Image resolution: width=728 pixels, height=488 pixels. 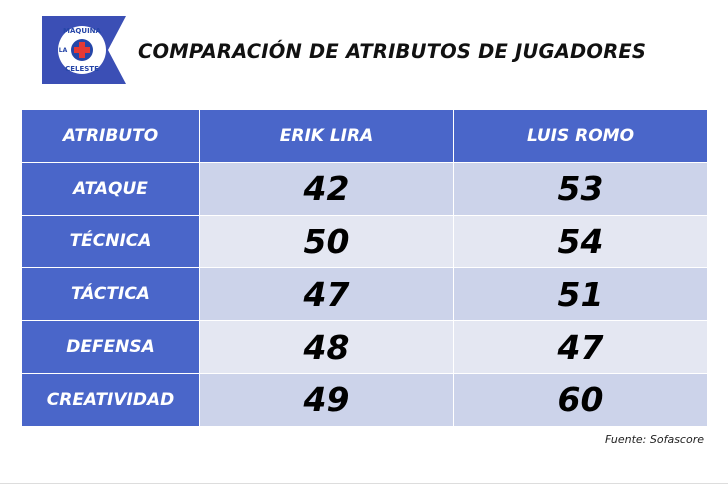 What do you see at coordinates (82, 30) in the screenshot?
I see `logo-text: MÁQUINA` at bounding box center [82, 30].